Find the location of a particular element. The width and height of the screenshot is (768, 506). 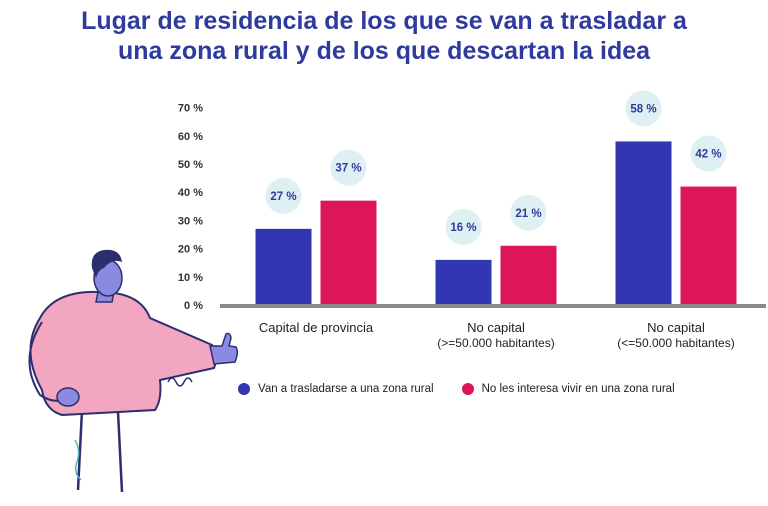

value-label: 58 % is located at coordinates (643, 109).